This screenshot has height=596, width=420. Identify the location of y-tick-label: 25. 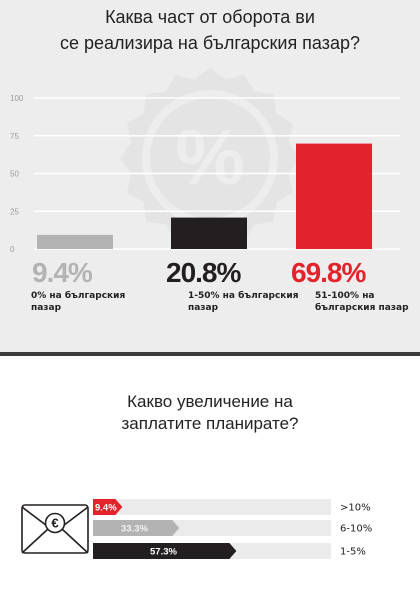
(14, 211).